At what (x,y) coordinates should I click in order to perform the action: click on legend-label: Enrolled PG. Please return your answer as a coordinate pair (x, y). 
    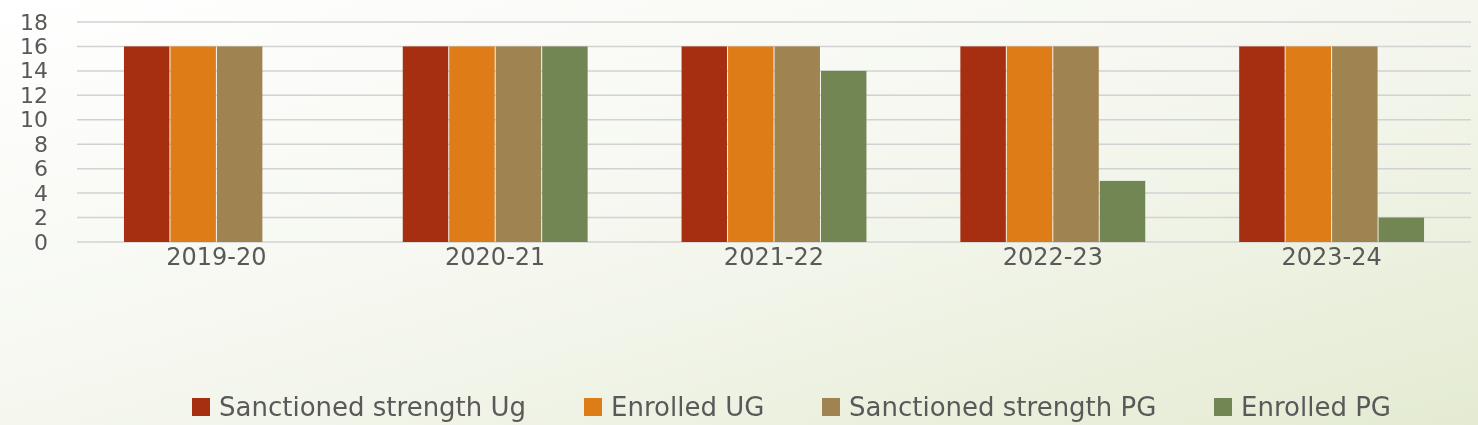
    Looking at the image, I should click on (1316, 407).